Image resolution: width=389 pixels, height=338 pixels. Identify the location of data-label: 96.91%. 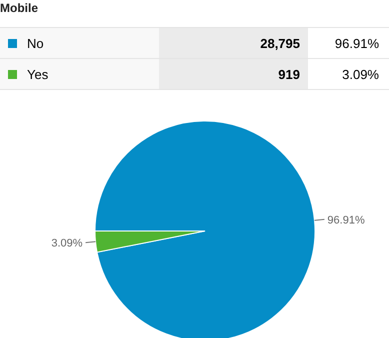
(346, 220).